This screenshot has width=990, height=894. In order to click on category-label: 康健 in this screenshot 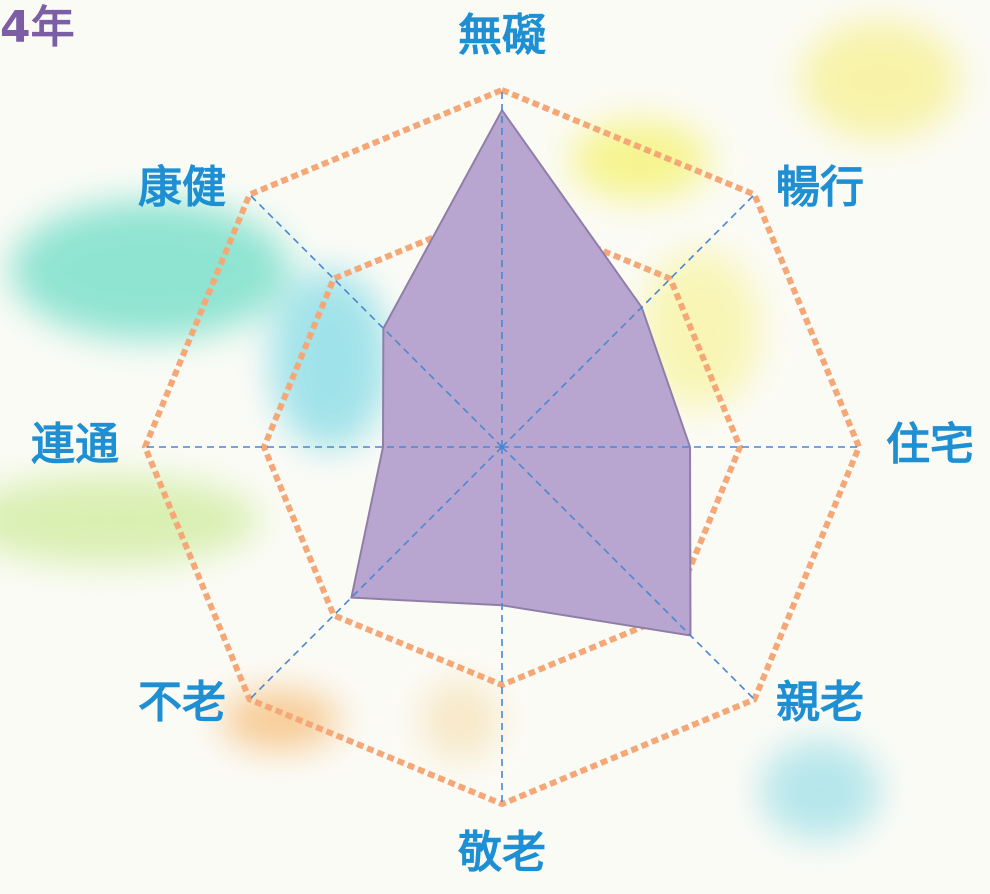, I will do `click(182, 187)`.